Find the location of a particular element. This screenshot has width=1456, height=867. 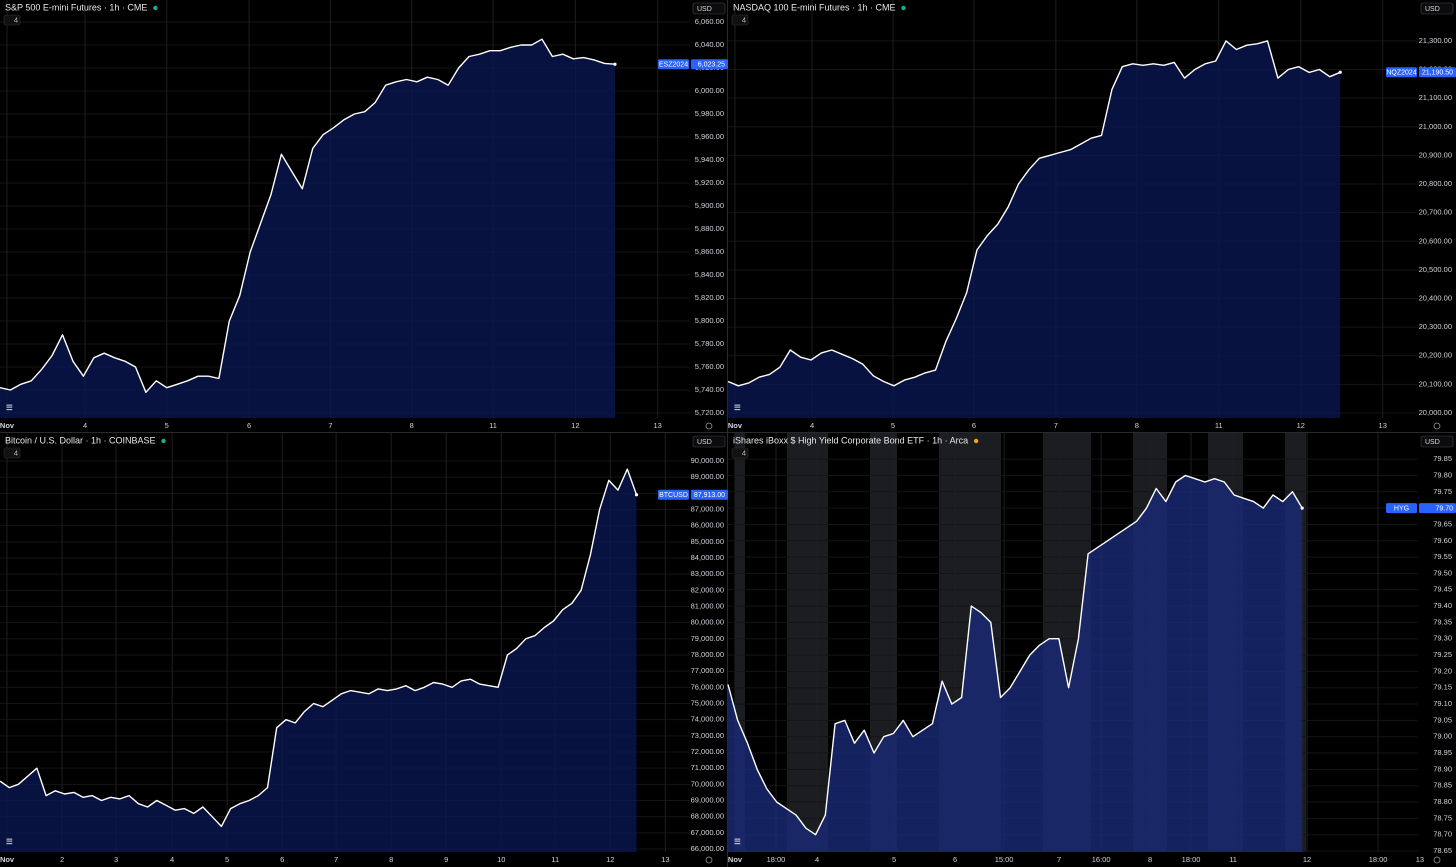

y-tick-label: 6,000.00 is located at coordinates (709, 90).